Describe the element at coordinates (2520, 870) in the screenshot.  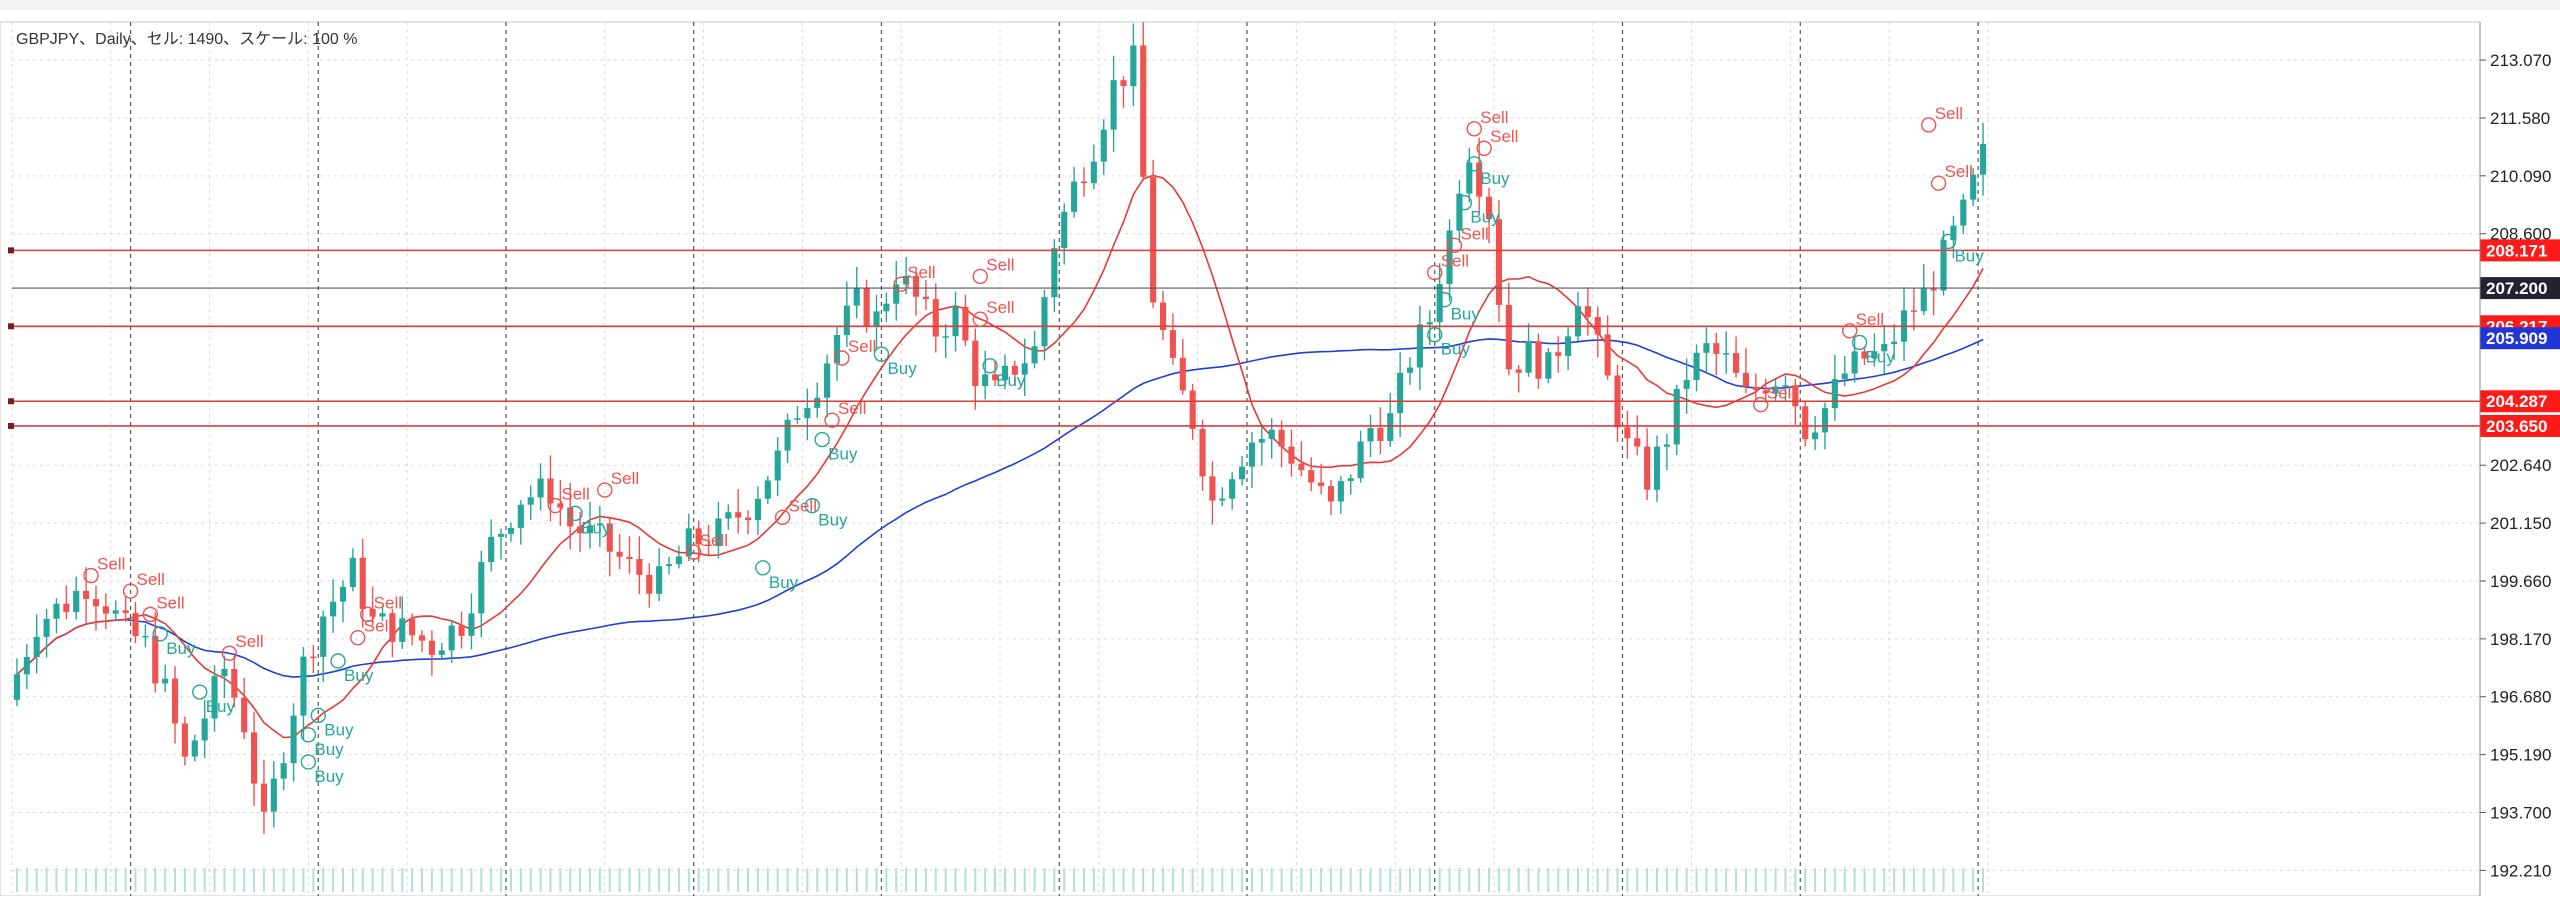
I see `axis-tick-label: 192.210` at that location.